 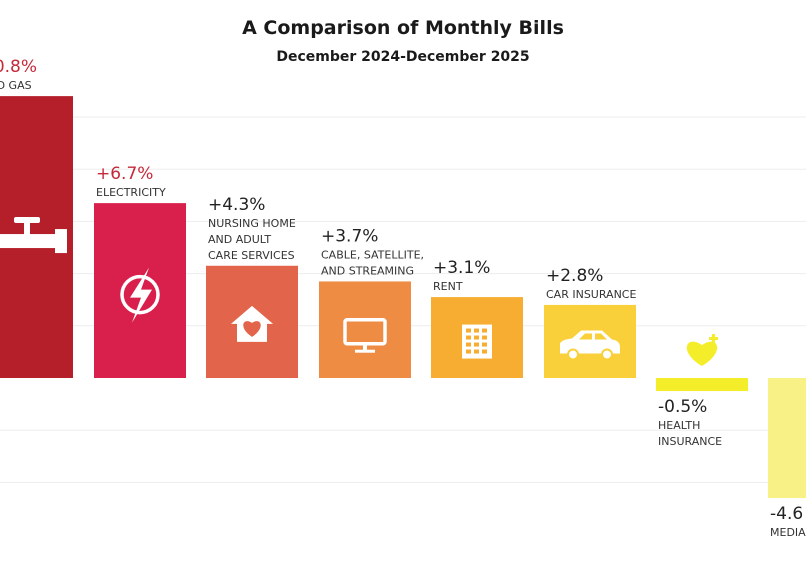 I want to click on category-label: PED GAS, so click(x=16, y=85).